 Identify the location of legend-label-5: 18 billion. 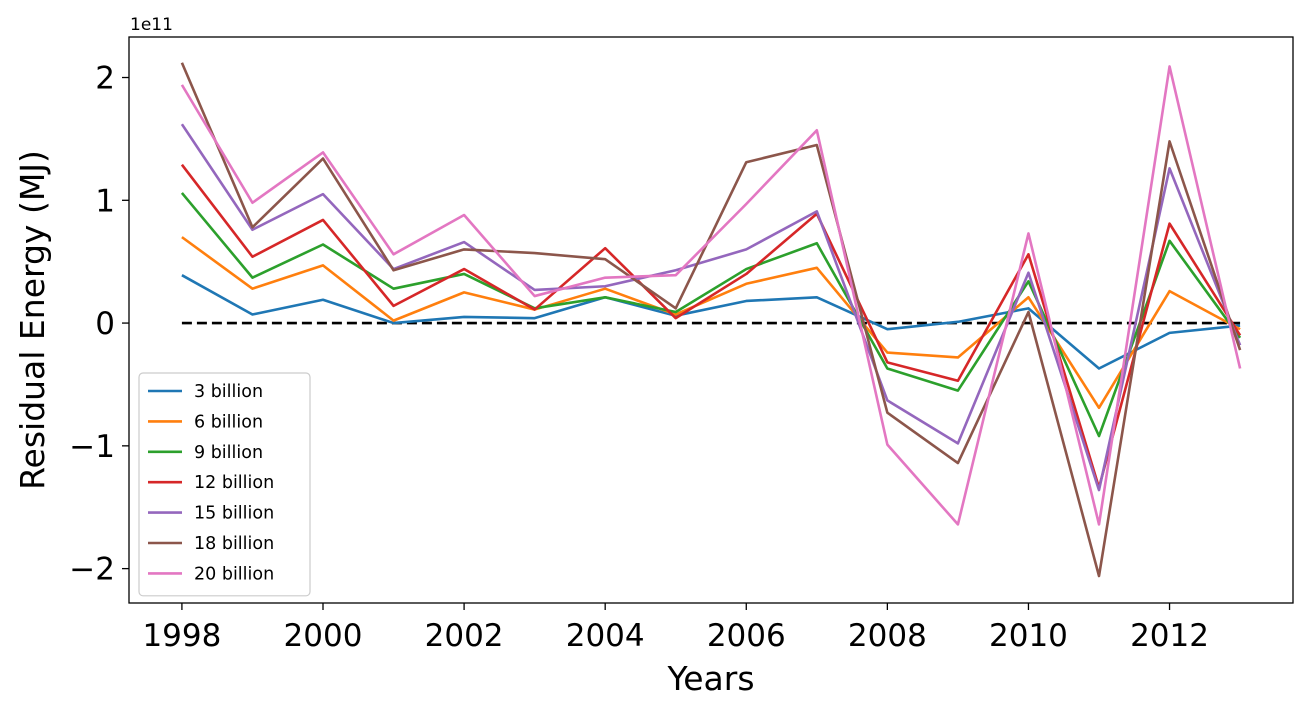
(234, 544).